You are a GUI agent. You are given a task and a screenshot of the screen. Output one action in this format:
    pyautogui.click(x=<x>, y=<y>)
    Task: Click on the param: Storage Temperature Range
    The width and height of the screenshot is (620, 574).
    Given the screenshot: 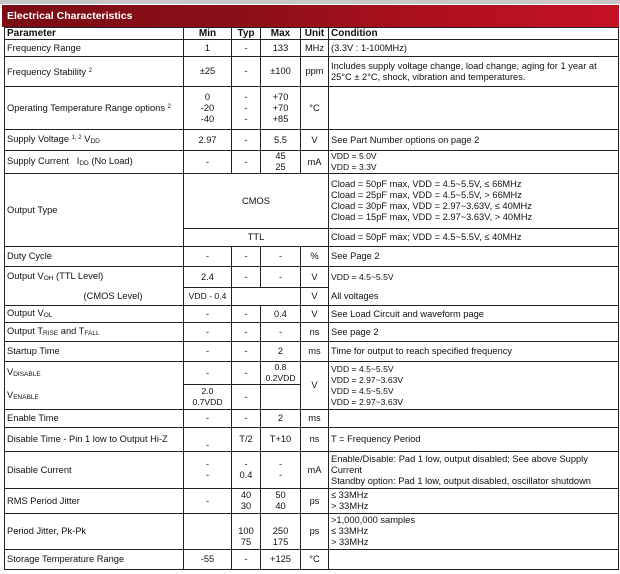 What is the action you would take?
    pyautogui.click(x=94, y=559)
    